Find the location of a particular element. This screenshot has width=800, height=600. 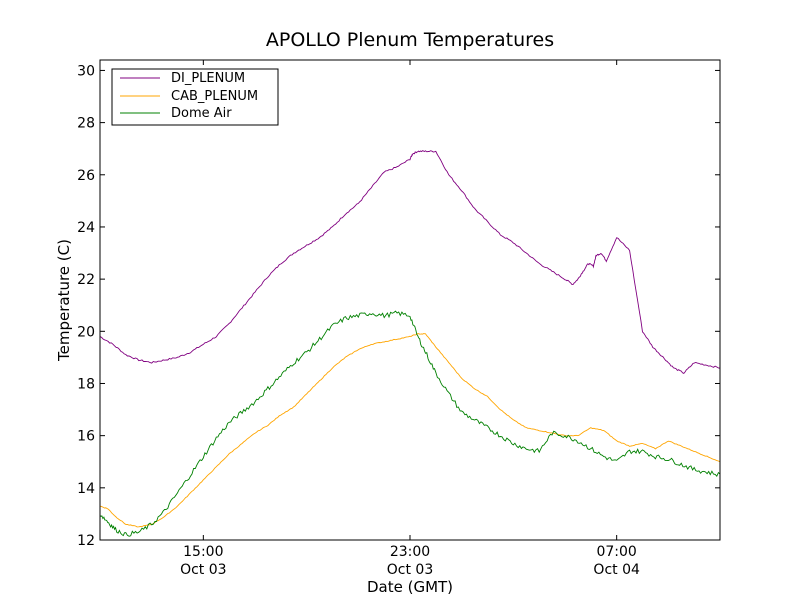

y-tick-label: 26 is located at coordinates (86, 176).